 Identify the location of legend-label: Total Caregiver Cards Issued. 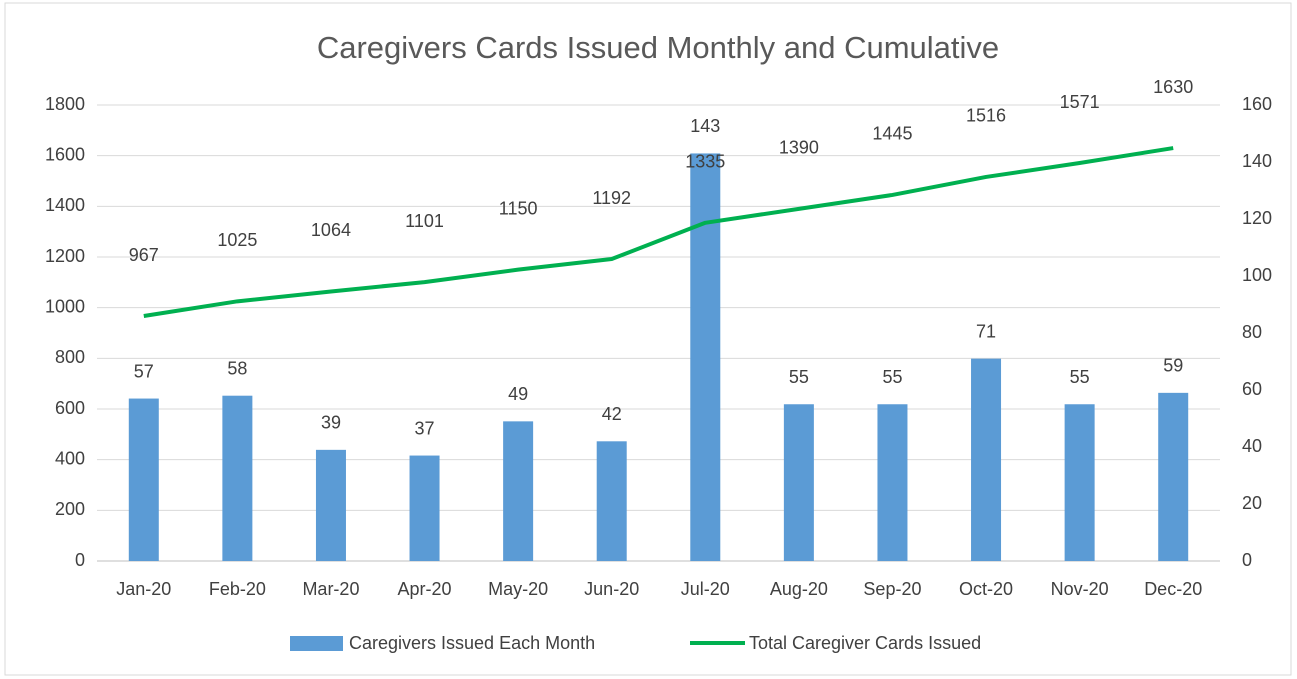
(865, 643).